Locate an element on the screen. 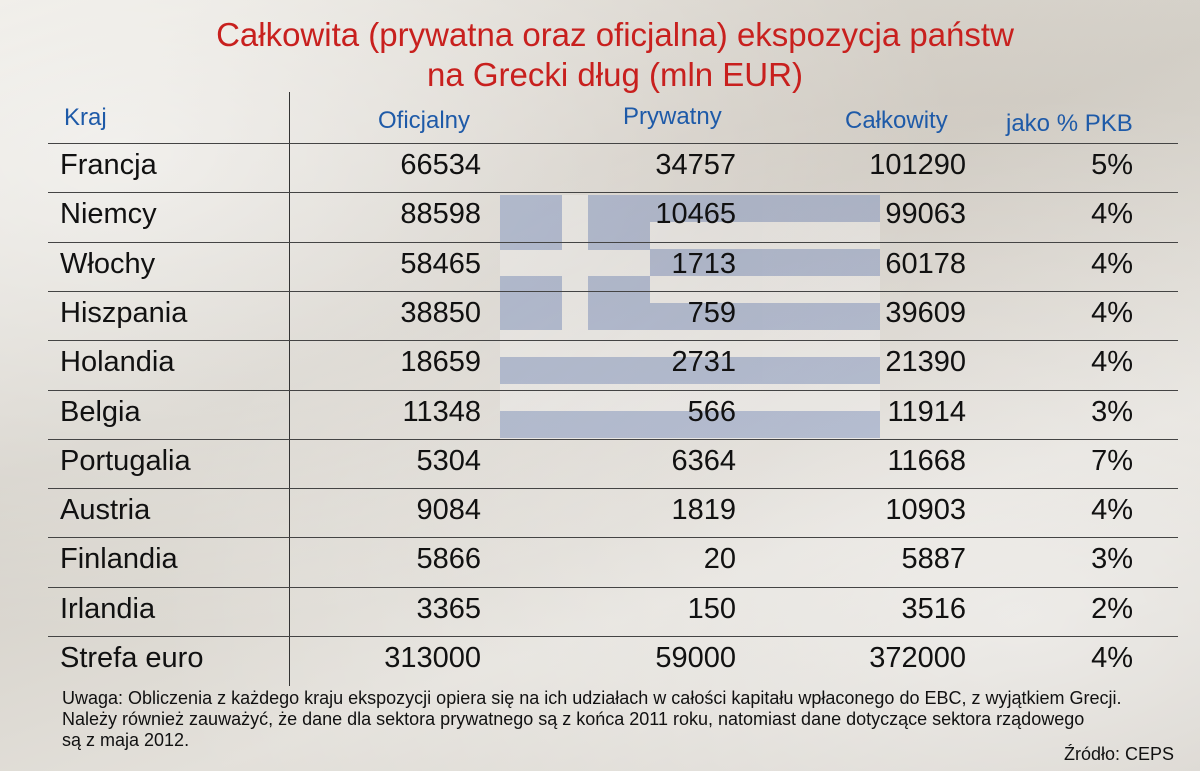 Image resolution: width=1200 pixels, height=771 pixels. column-divider is located at coordinates (289, 389).